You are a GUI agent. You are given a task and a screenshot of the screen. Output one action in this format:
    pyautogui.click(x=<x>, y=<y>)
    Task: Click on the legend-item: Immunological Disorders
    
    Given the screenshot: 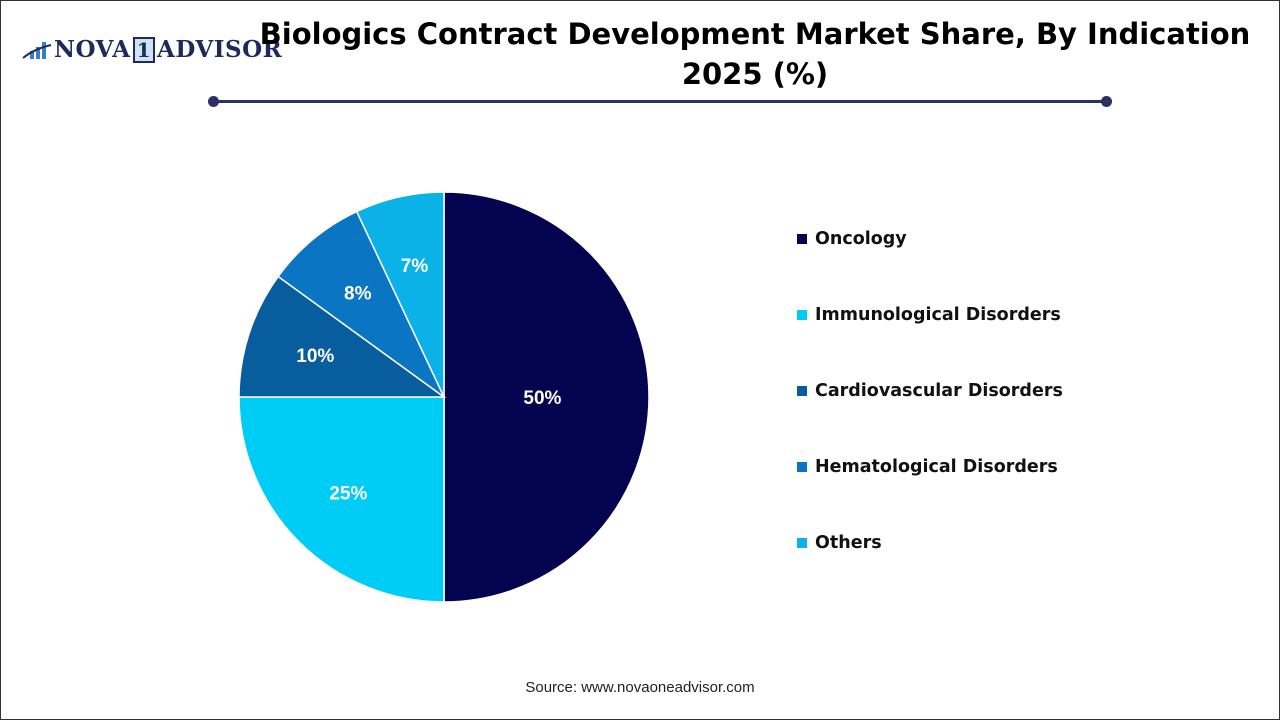 What is the action you would take?
    pyautogui.click(x=930, y=314)
    